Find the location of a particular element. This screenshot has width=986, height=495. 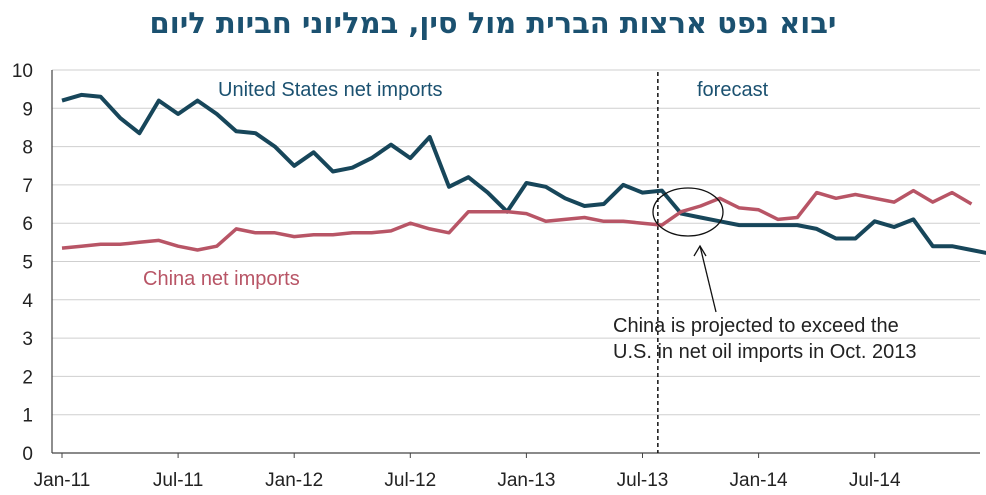

us-series-label: United States net imports is located at coordinates (330, 90).